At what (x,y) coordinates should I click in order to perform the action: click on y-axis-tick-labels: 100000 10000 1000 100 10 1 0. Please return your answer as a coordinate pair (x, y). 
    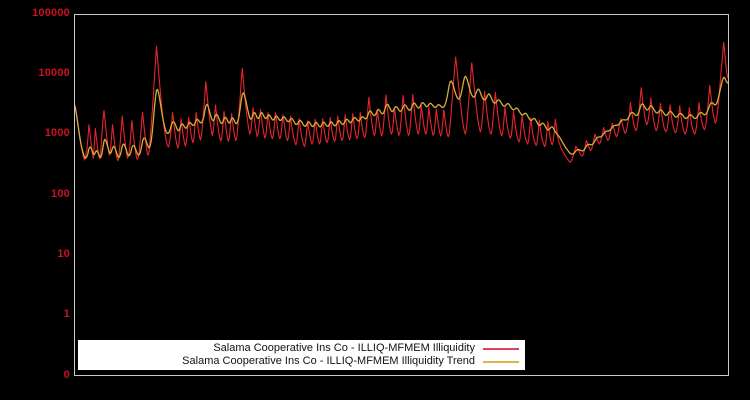
    Looking at the image, I should click on (35, 200).